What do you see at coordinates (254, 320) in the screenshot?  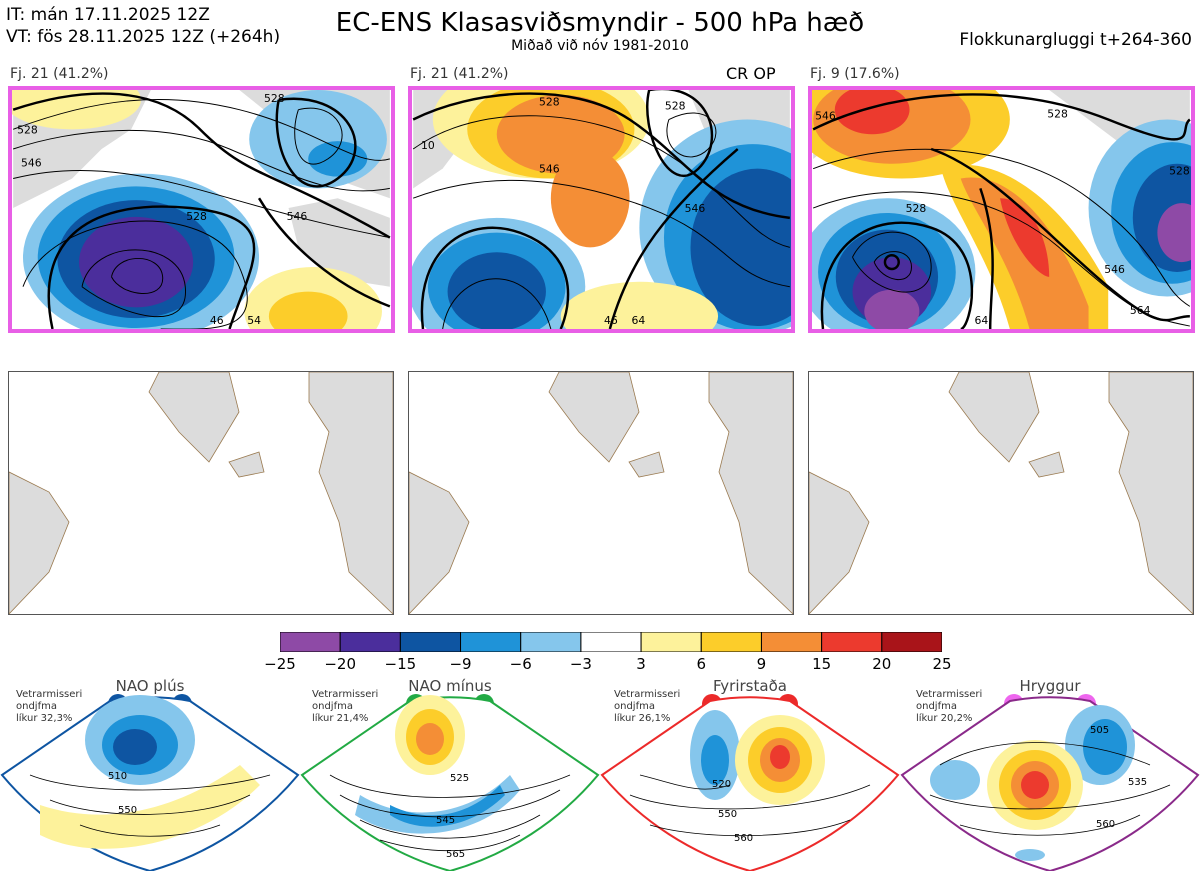 I see `contour-label: 54` at bounding box center [254, 320].